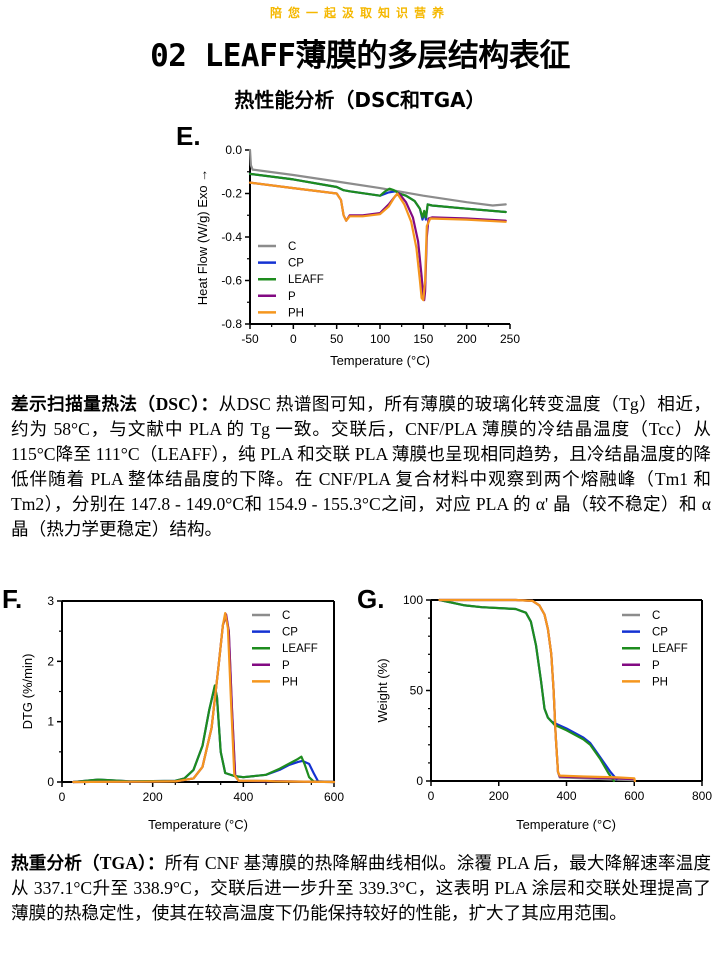  Describe the element at coordinates (231, 281) in the screenshot. I see `y-tick-label: -0.6` at that location.